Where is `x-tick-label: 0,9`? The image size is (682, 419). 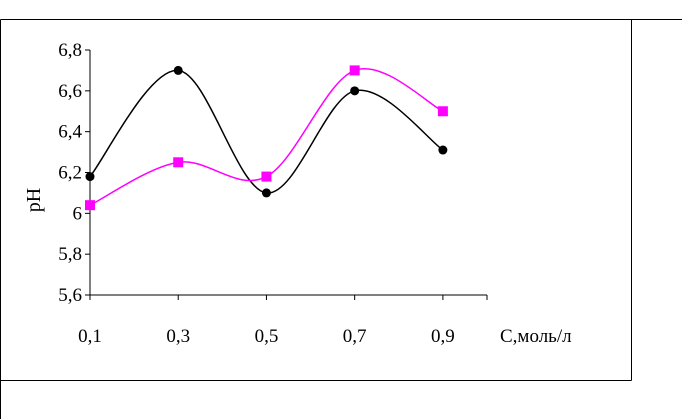
x-tick-label: 0,9 is located at coordinates (443, 336).